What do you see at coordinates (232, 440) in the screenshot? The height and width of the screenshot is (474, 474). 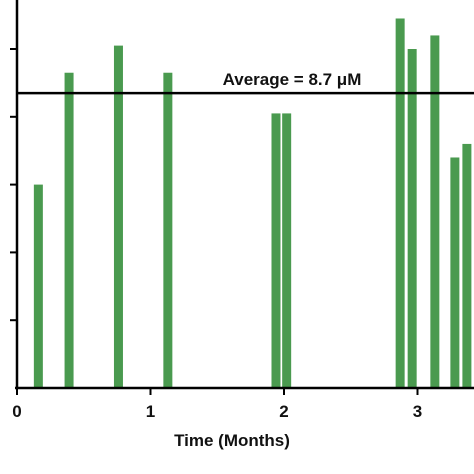 I see `x-axis-title: Time (Months)` at bounding box center [232, 440].